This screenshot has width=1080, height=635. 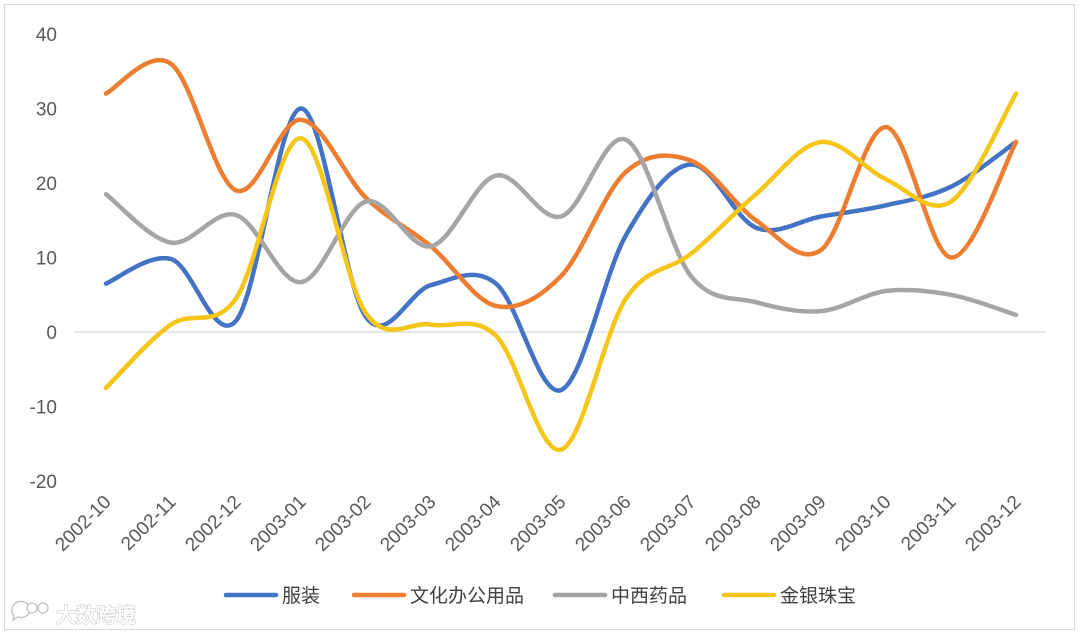 What do you see at coordinates (473, 523) in the screenshot?
I see `x-tick-label: 2003-04` at bounding box center [473, 523].